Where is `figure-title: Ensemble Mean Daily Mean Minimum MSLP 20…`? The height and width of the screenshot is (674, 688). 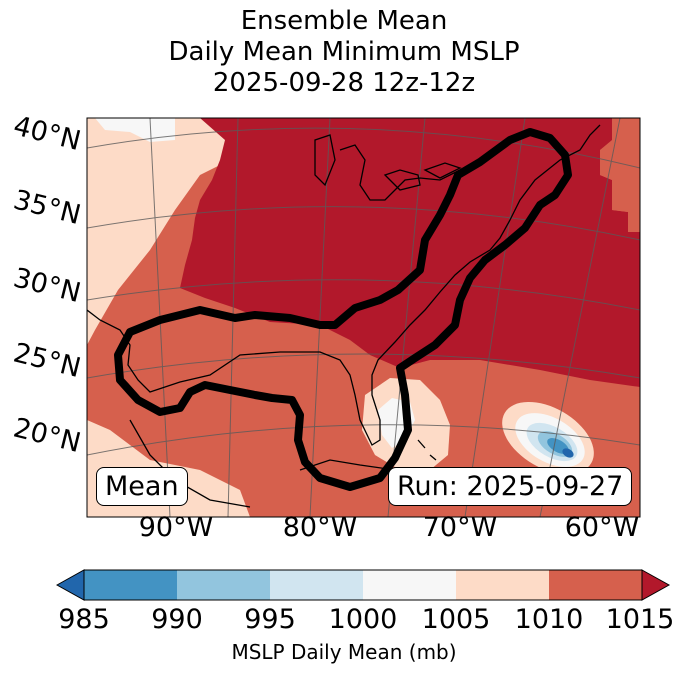
figure-title: Ensemble Mean Daily Mean Minimum MSLP 20… is located at coordinates (344, 52).